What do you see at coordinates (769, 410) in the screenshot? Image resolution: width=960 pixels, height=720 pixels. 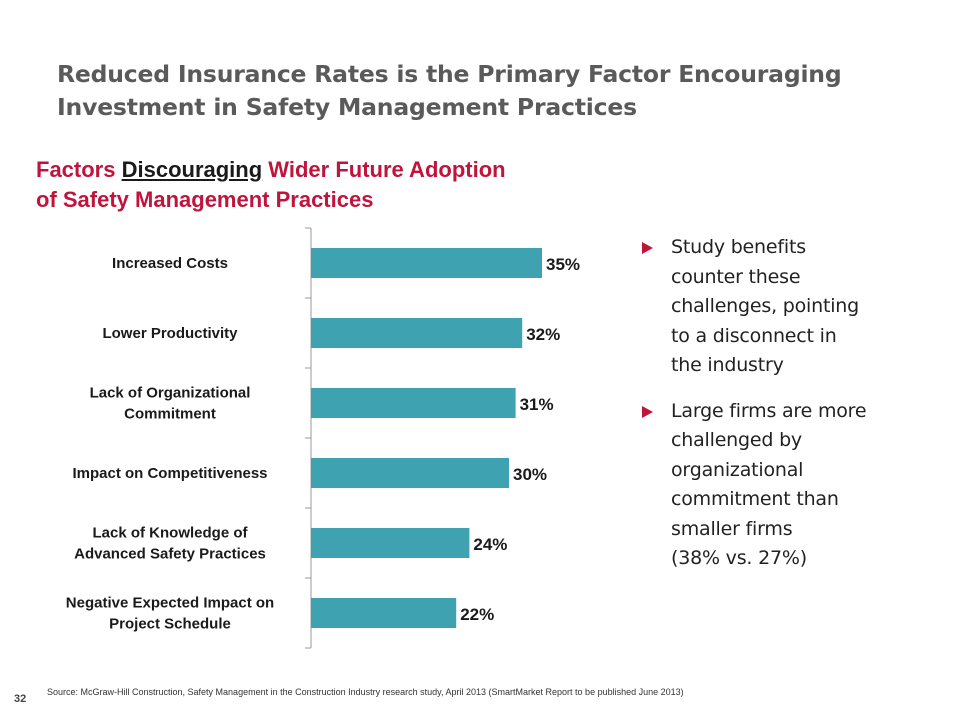 I see `bullet-line: Large firms are more` at bounding box center [769, 410].